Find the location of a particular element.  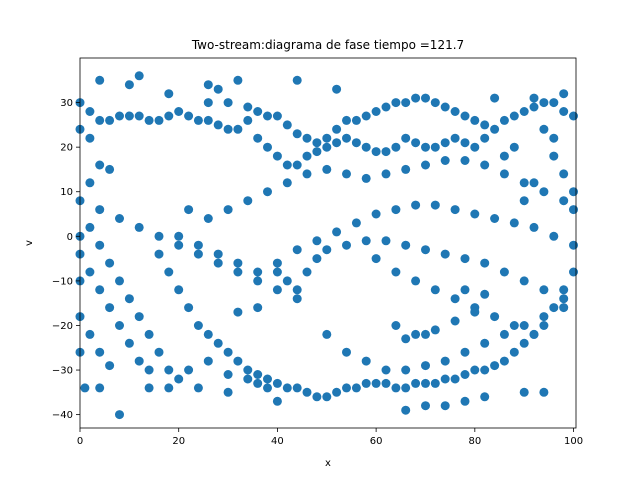

x-tick-label: 20 is located at coordinates (178, 441).